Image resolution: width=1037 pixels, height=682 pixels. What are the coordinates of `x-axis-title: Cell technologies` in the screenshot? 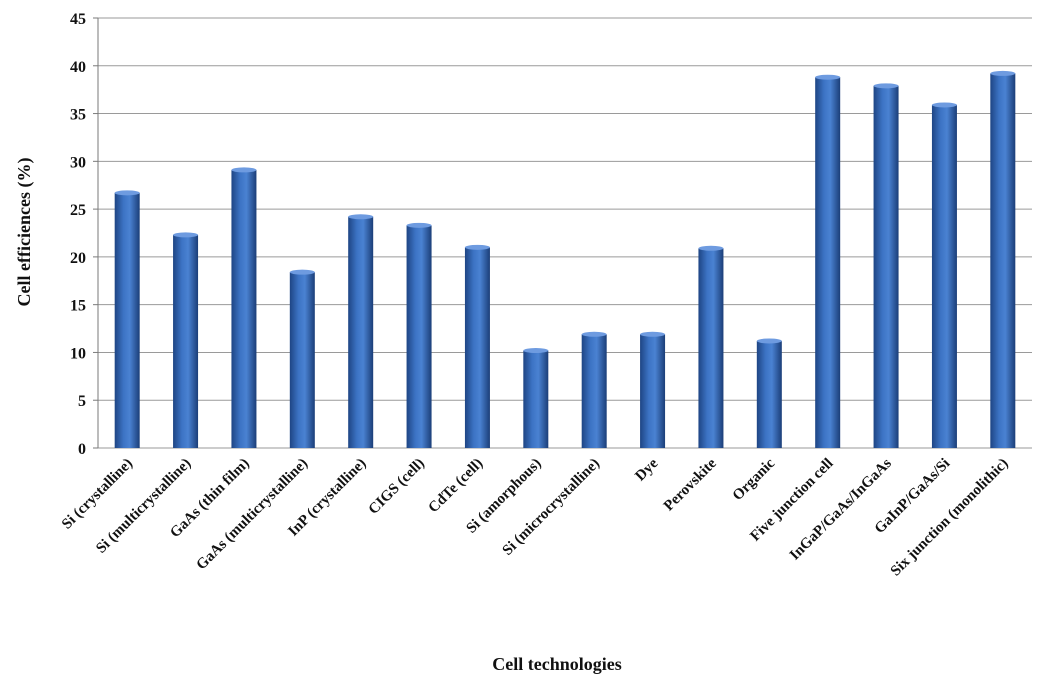 It's located at (556, 664).